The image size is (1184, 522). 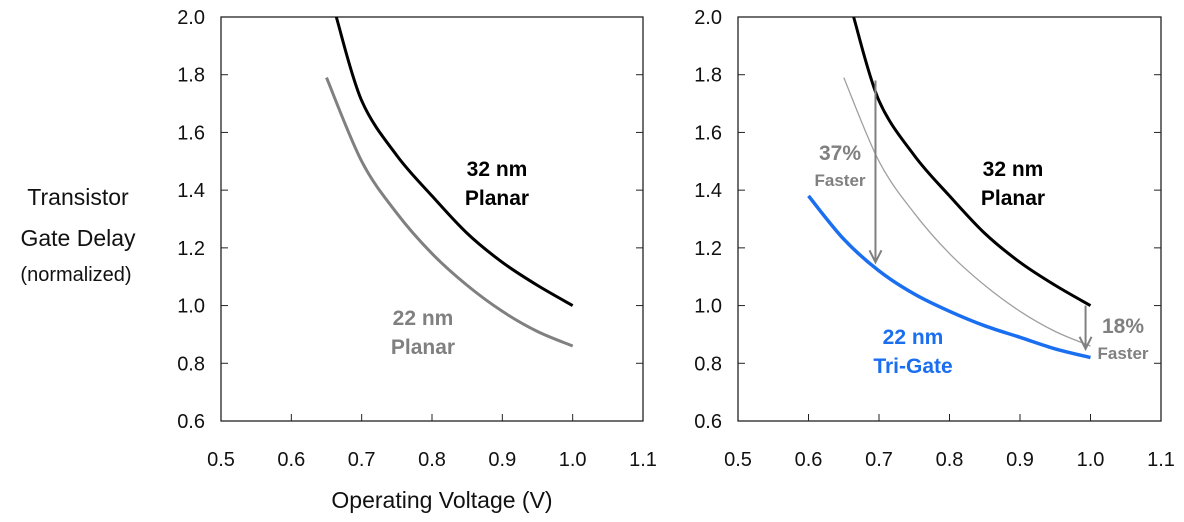 I want to click on y-axis-label: Transistor Gate Delay (normalized), so click(x=78, y=235).